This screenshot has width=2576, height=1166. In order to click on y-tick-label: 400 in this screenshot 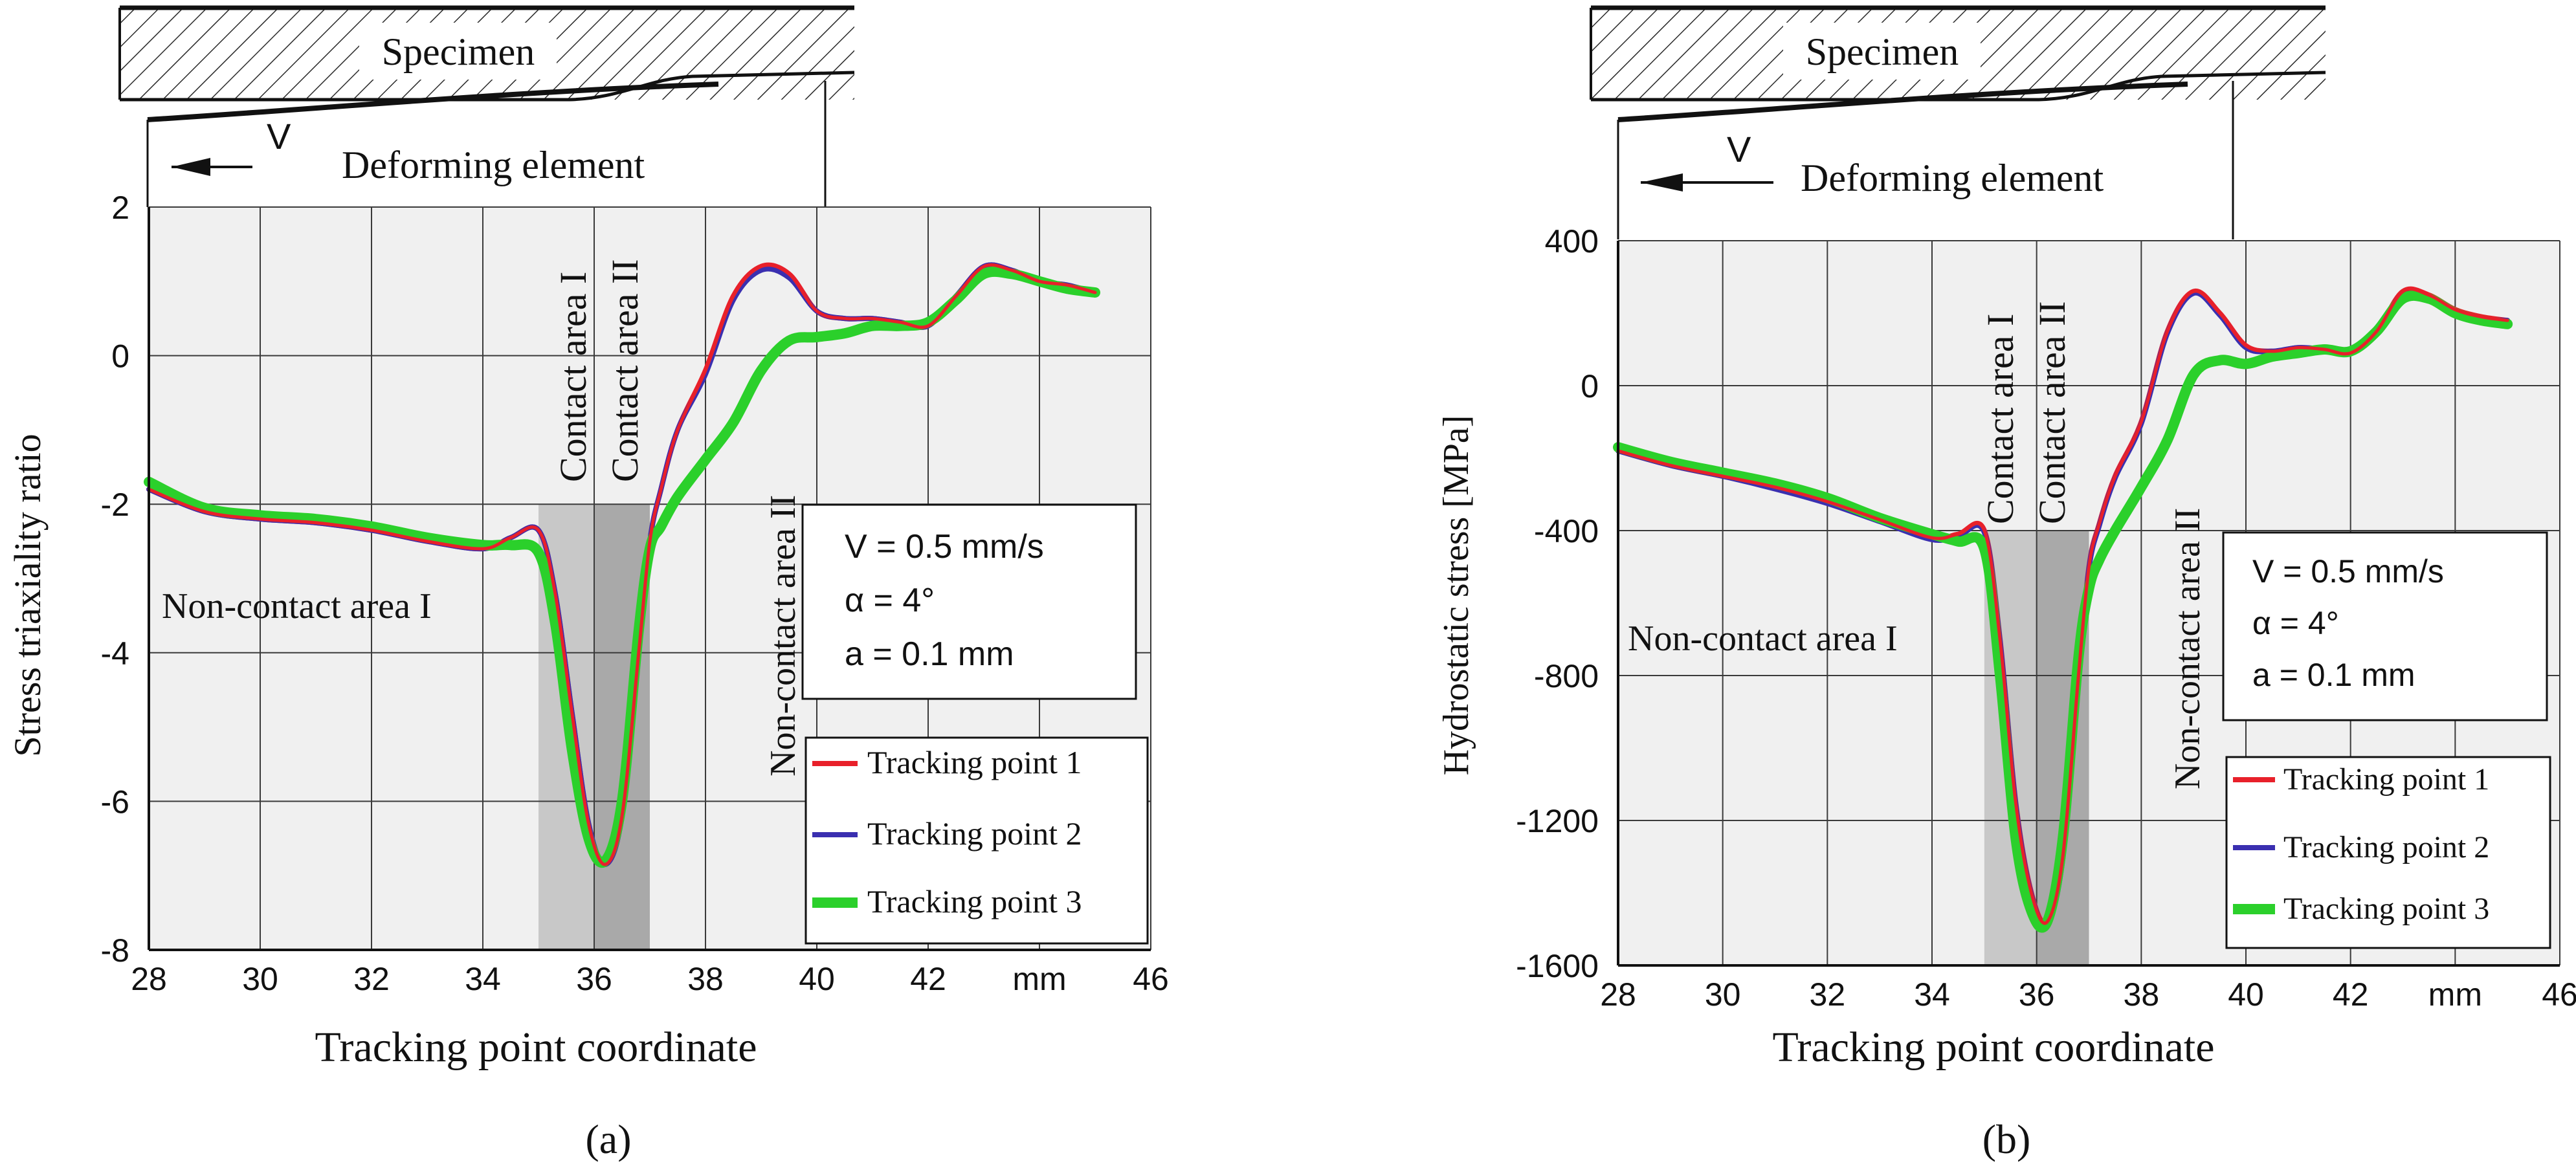, I will do `click(1572, 241)`.